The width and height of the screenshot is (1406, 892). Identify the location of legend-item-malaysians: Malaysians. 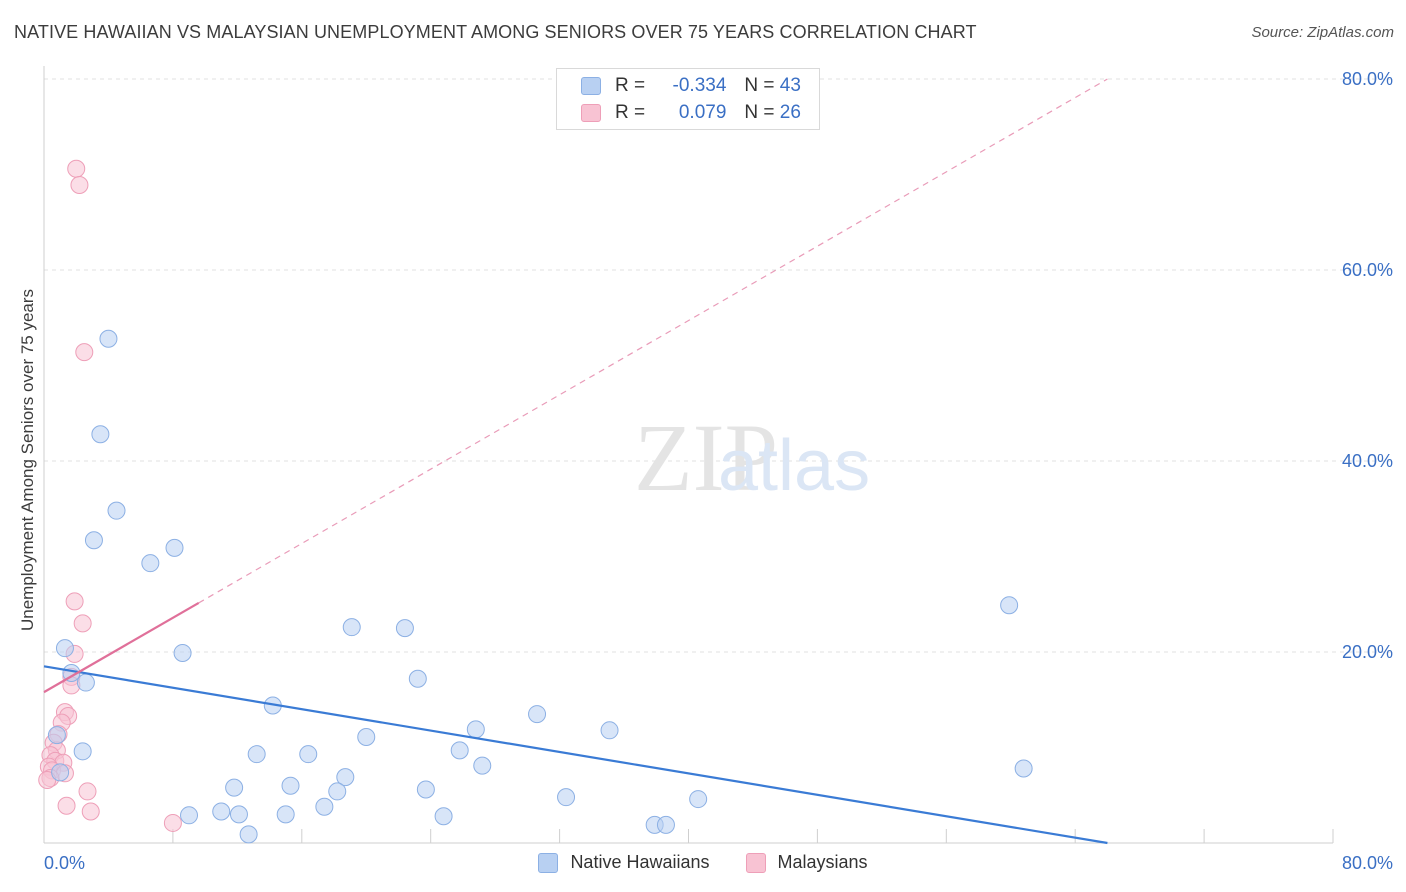
(806, 862).